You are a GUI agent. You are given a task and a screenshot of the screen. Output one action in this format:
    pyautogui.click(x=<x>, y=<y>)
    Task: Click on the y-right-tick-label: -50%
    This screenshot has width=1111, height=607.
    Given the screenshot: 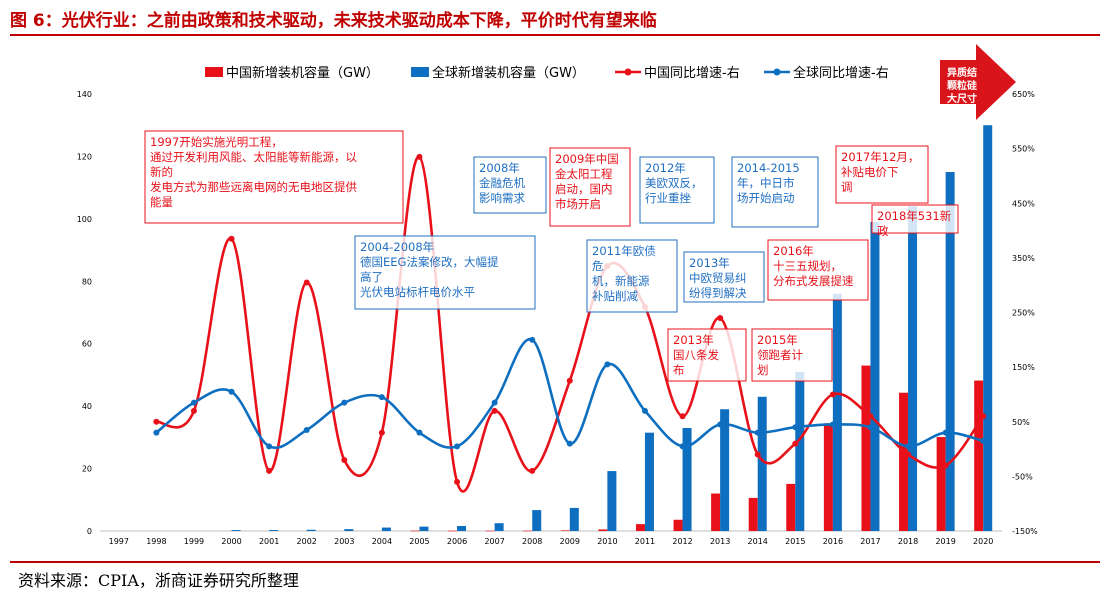 What is the action you would take?
    pyautogui.click(x=1022, y=476)
    